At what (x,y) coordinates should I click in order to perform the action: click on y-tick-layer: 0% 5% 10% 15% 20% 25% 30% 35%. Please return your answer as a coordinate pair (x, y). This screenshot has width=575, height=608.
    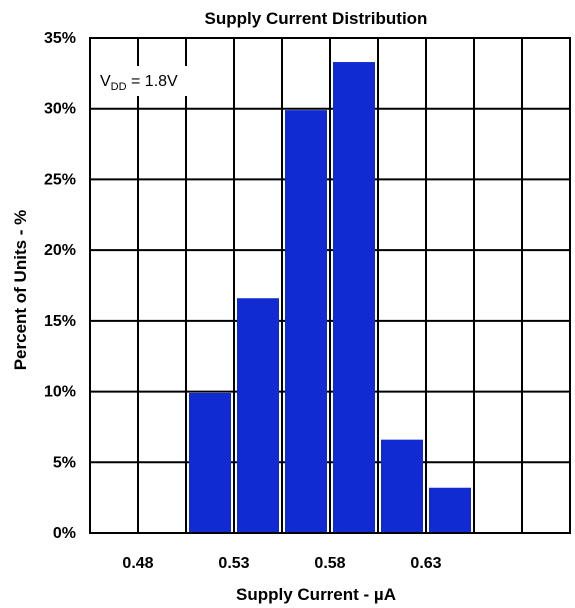
    Looking at the image, I should click on (60, 286).